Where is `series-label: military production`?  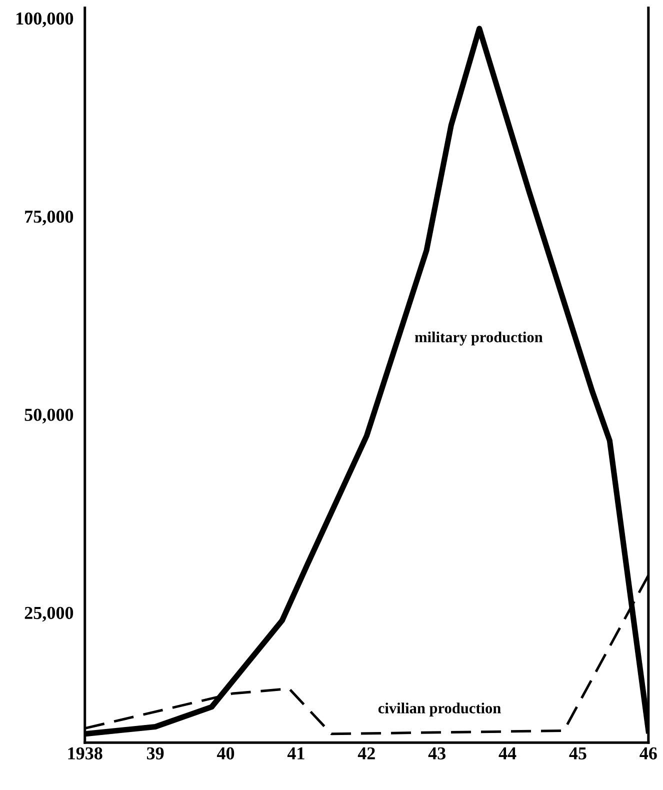
series-label: military production is located at coordinates (478, 339).